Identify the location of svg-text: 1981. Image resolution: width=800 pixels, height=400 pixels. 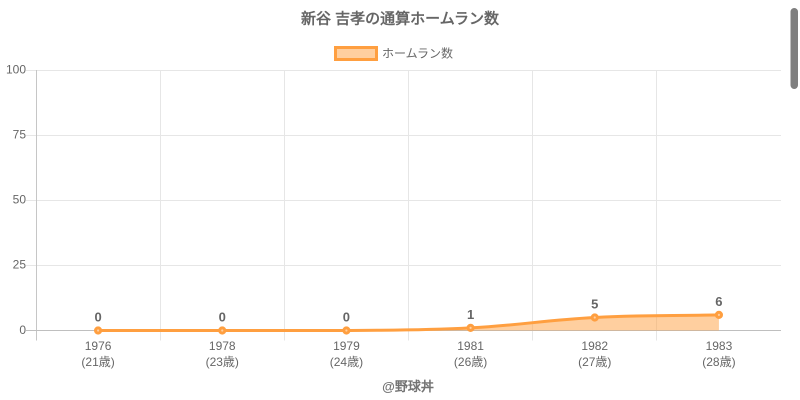
(470, 346).